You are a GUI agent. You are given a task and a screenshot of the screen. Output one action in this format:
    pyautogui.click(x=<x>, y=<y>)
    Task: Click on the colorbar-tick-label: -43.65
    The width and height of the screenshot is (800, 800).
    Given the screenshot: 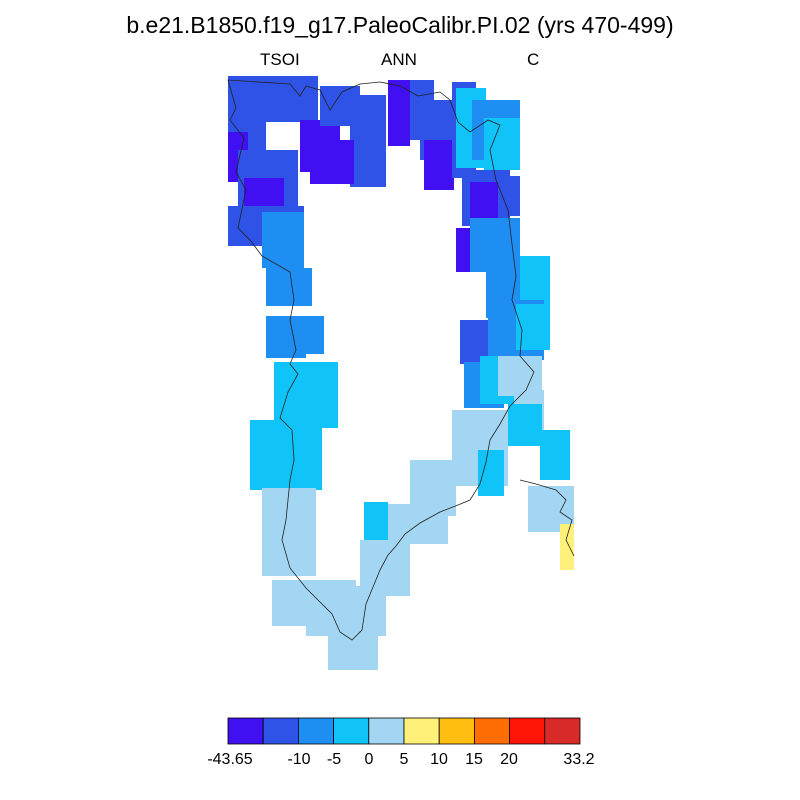 What is the action you would take?
    pyautogui.click(x=230, y=759)
    